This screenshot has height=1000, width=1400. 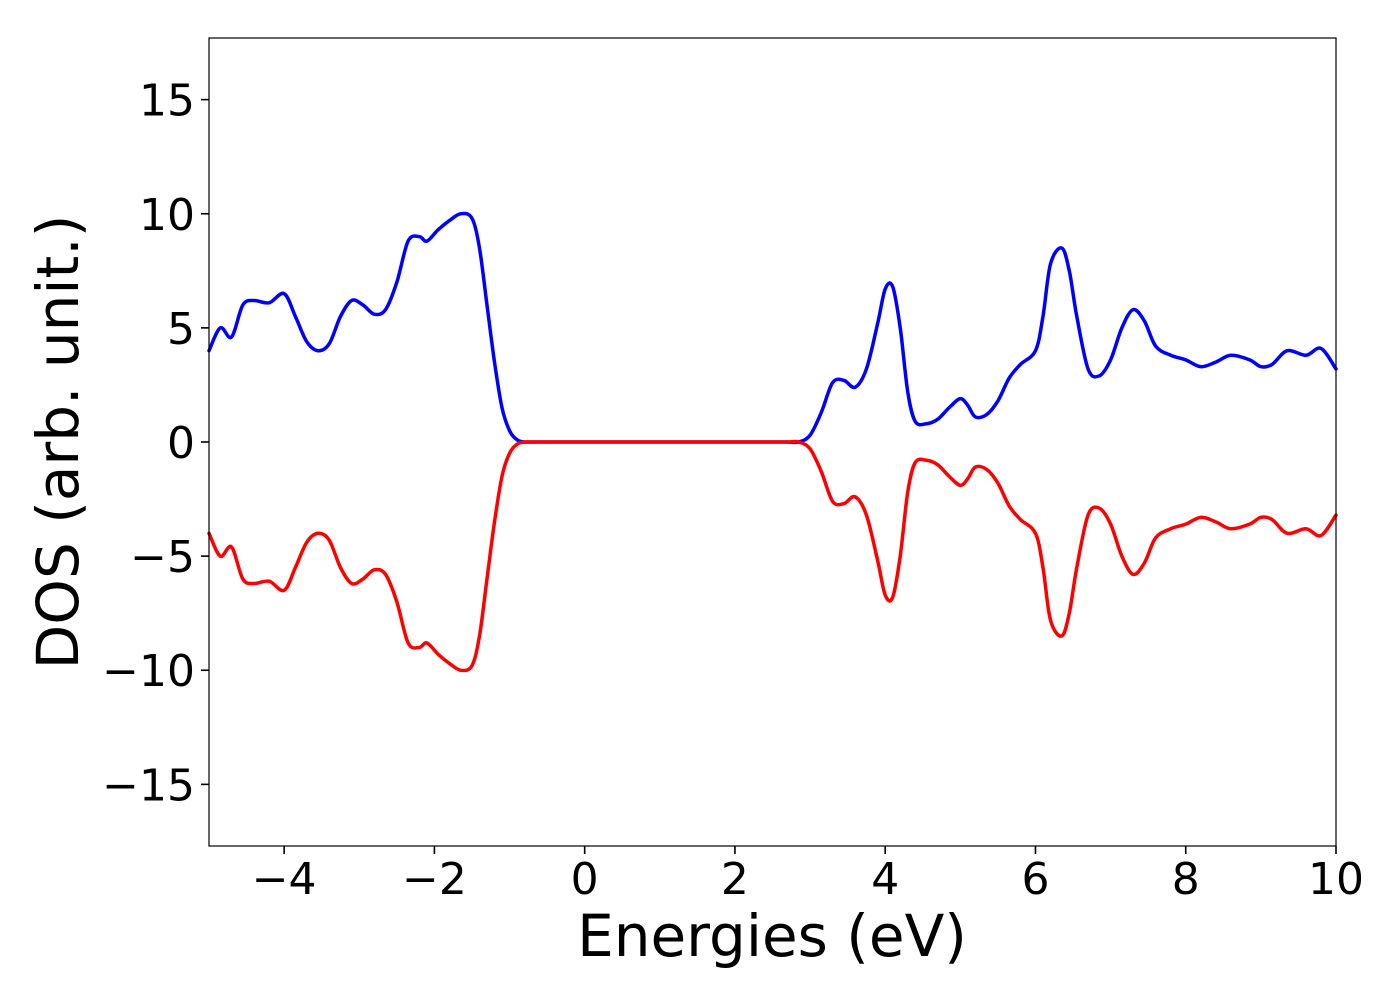 What do you see at coordinates (1186, 879) in the screenshot?
I see `x-tick-label: 8` at bounding box center [1186, 879].